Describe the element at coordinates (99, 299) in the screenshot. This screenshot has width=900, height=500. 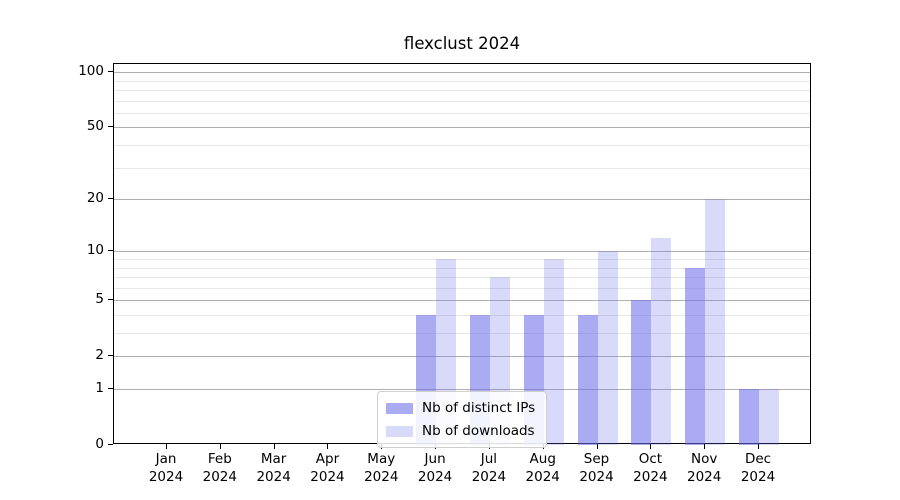
I see `y-axis-tick-label: 5` at that location.